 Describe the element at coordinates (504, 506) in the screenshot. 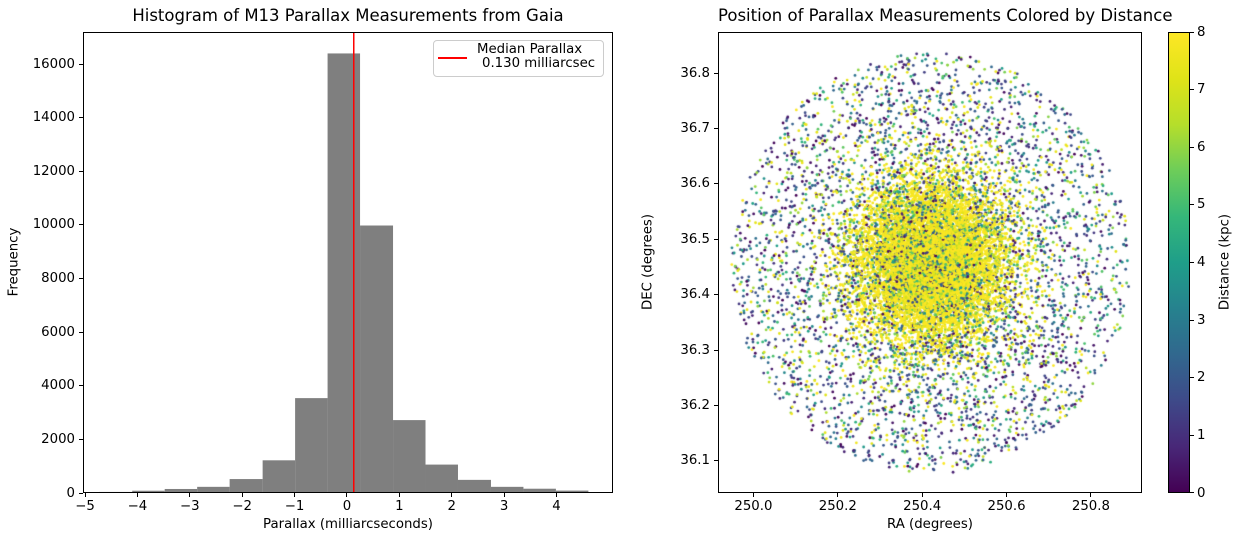

I see `histogram-x-tick-label: 3` at that location.